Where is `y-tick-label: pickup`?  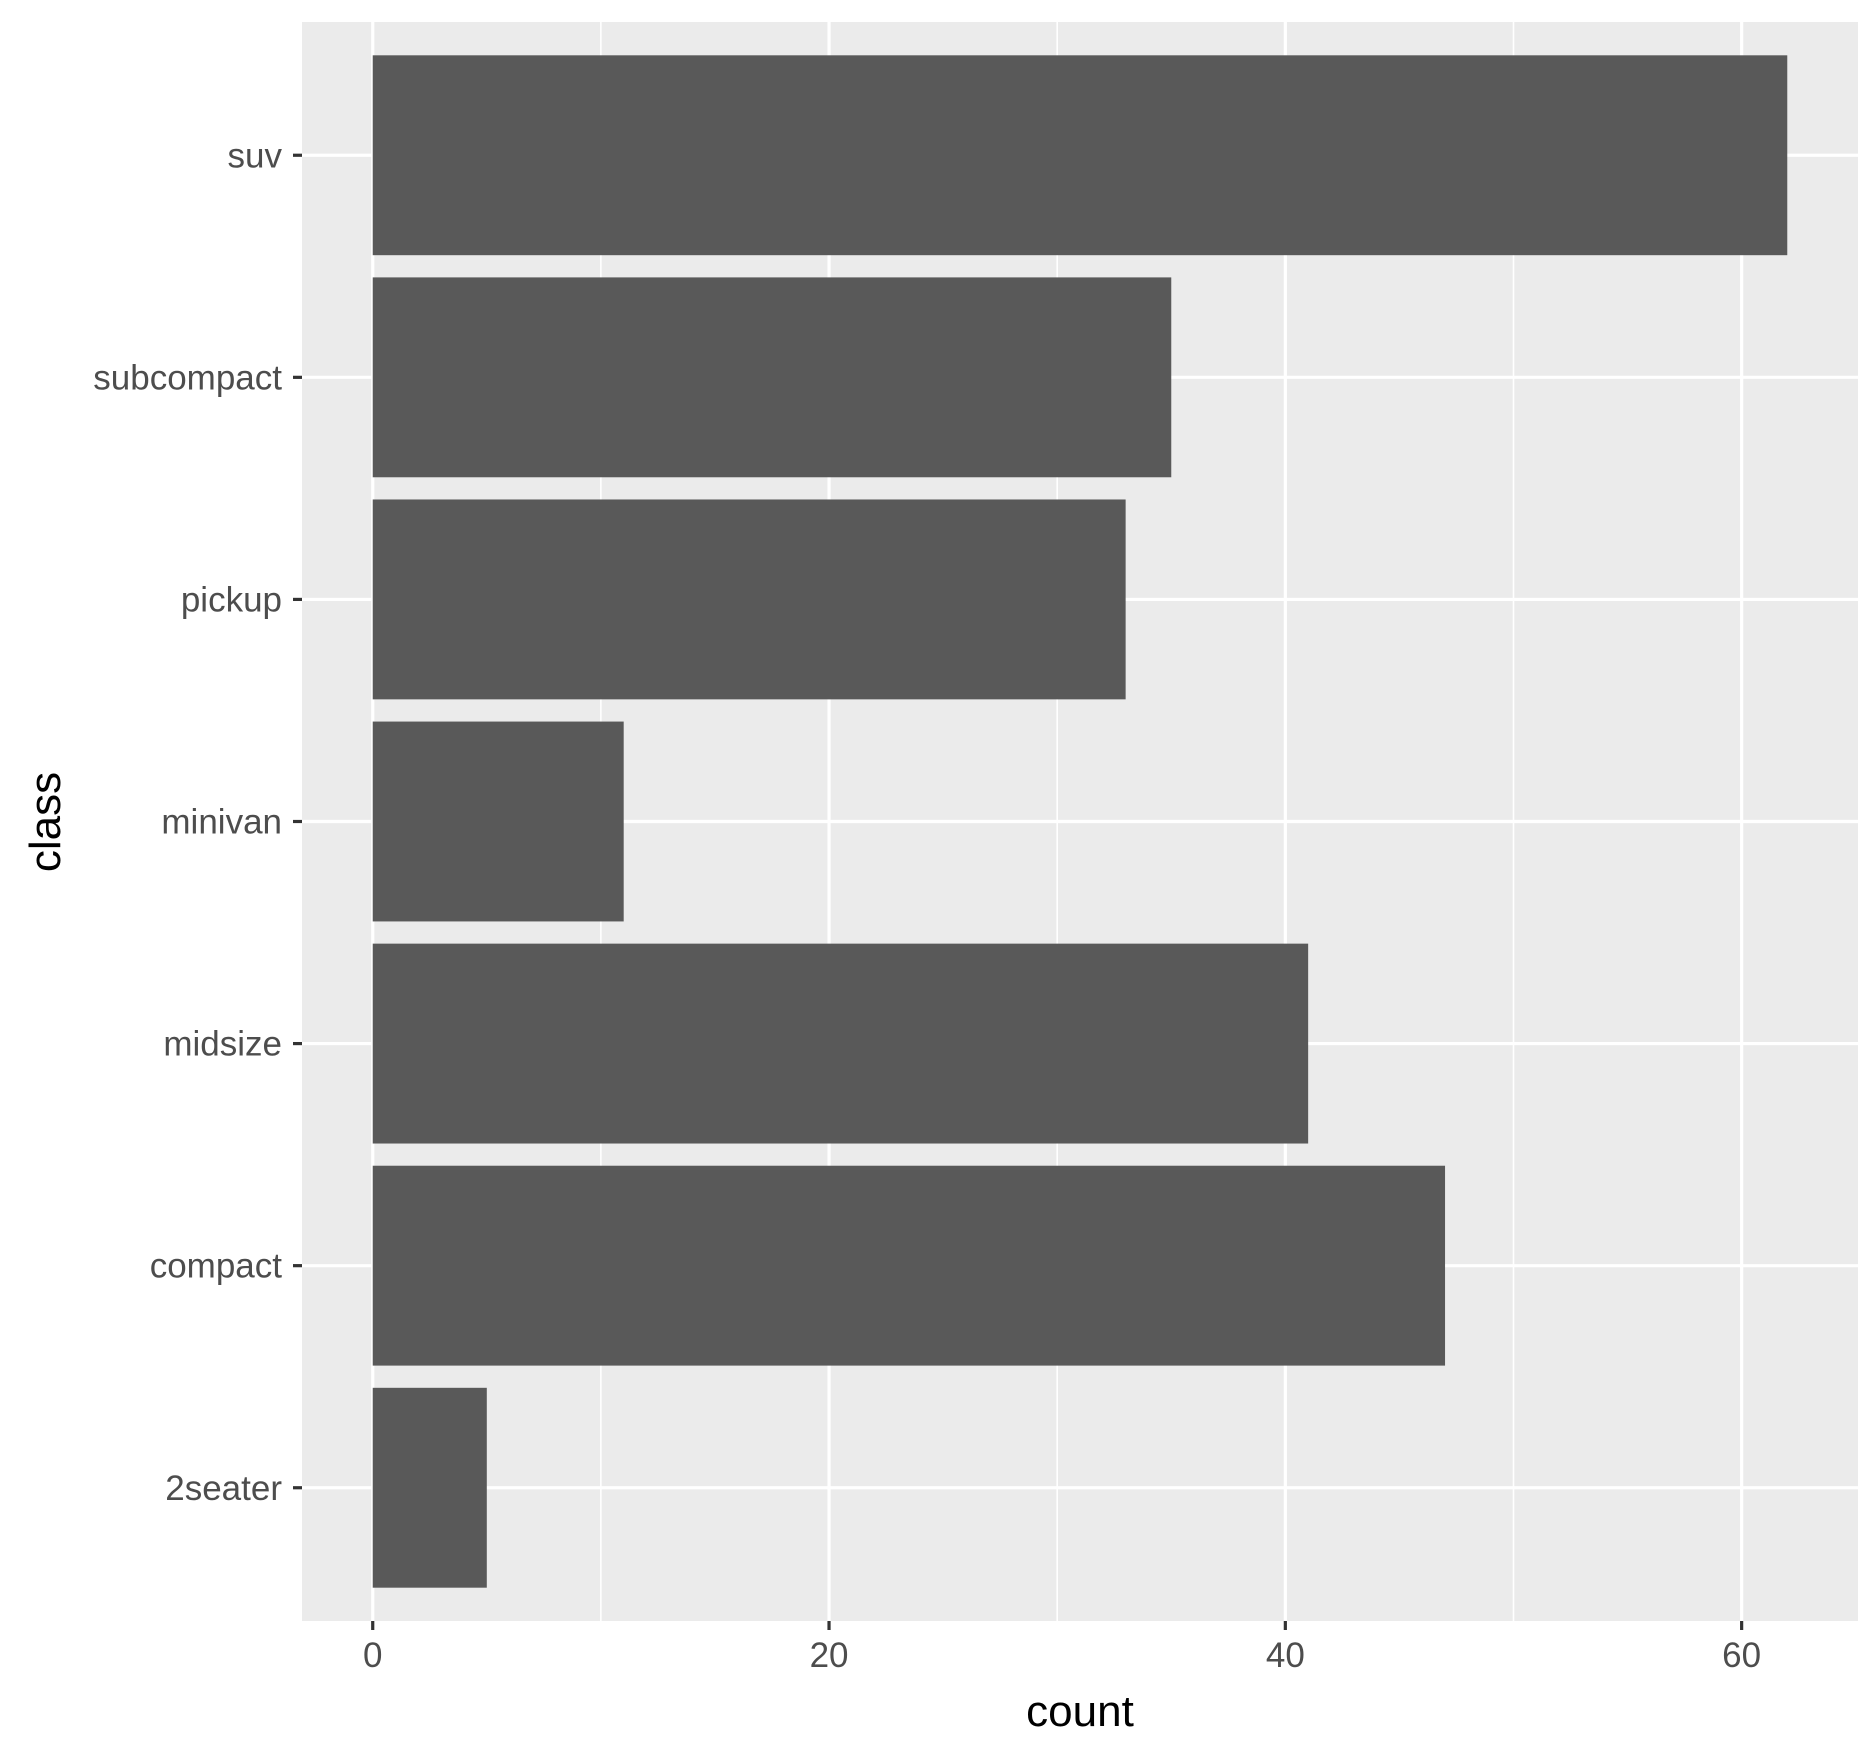 y-tick-label: pickup is located at coordinates (231, 599).